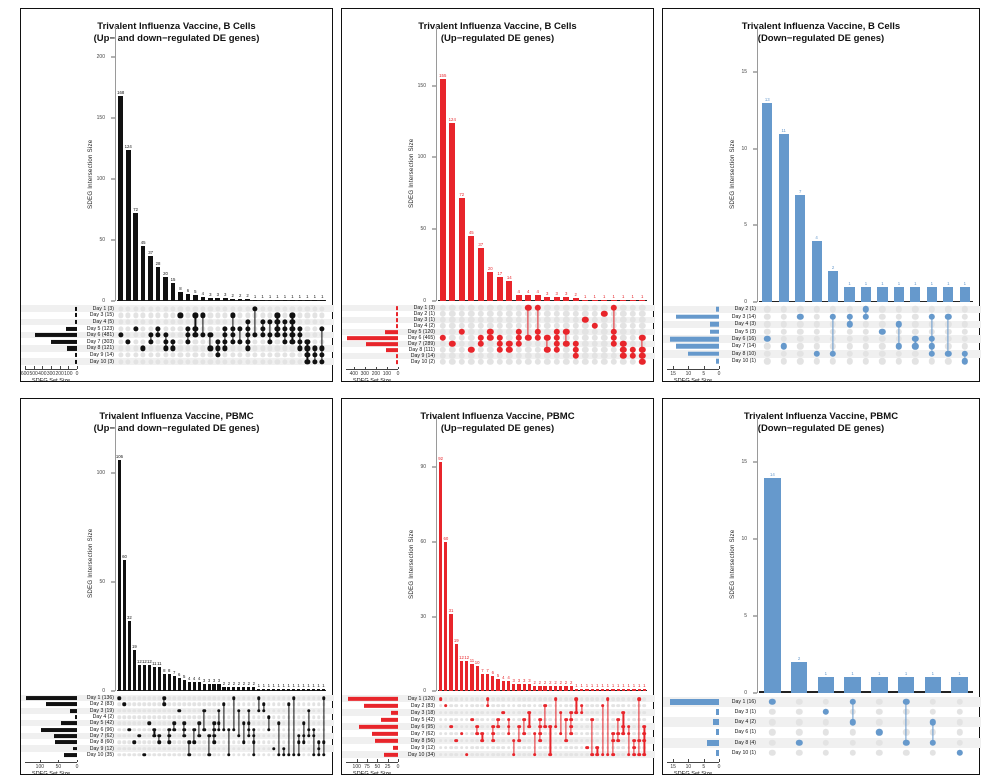 This screenshot has width=1000, height=783. Describe the element at coordinates (436, 553) in the screenshot. I see `y-axis-line` at that location.